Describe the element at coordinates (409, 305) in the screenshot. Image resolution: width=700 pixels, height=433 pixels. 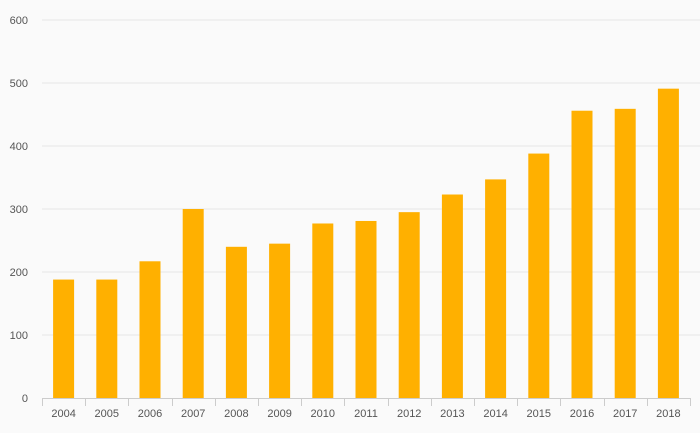
I see `bar-2012` at that location.